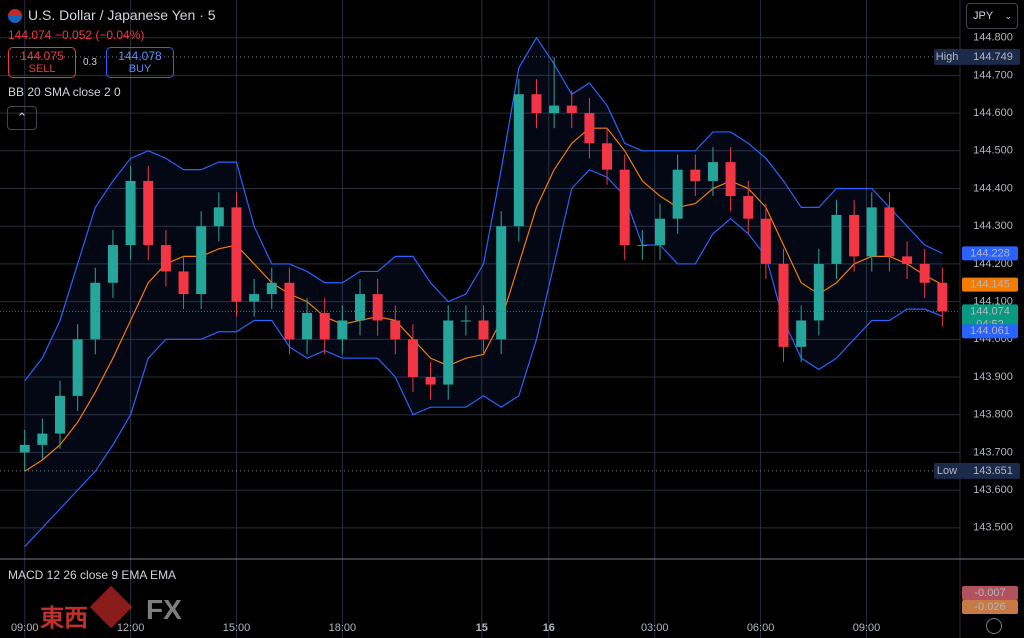 The width and height of the screenshot is (1024, 638). What do you see at coordinates (64, 92) in the screenshot?
I see `indicator-label: BB 20 SMA close 2 0` at bounding box center [64, 92].